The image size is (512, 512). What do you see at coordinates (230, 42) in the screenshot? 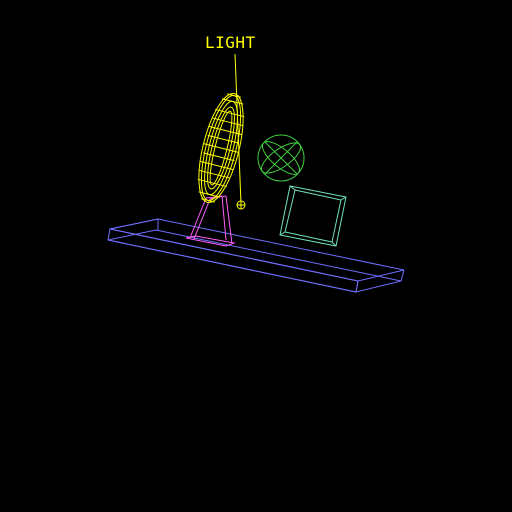
I see `light-label: LIGHT` at bounding box center [230, 42].